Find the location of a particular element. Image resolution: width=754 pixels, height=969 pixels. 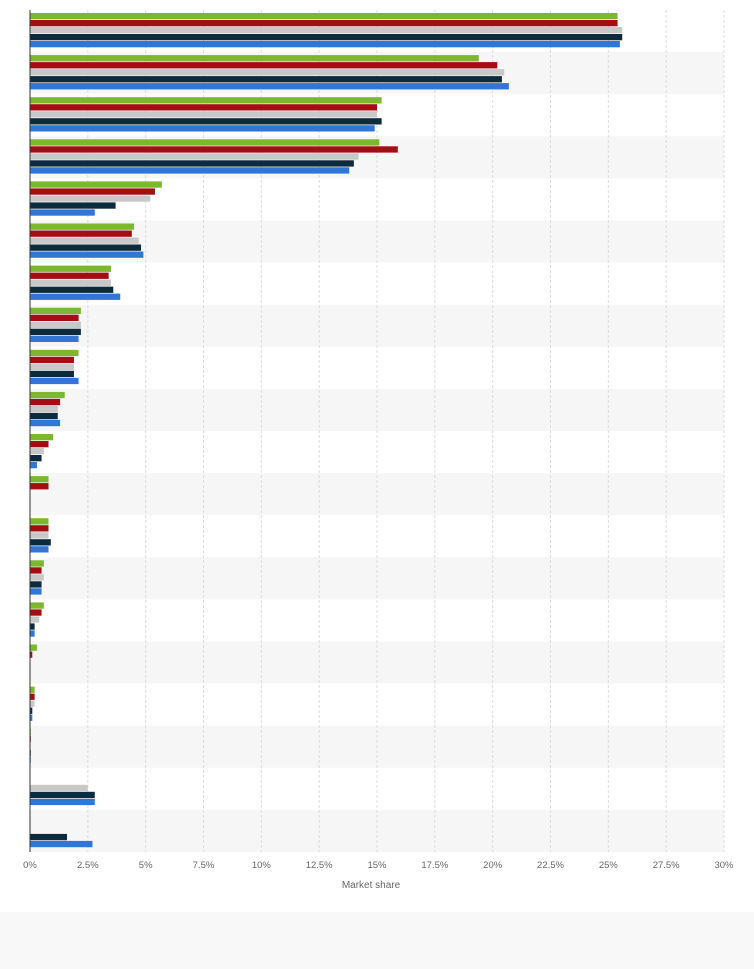

x-axis-label: Market share is located at coordinates (371, 885).